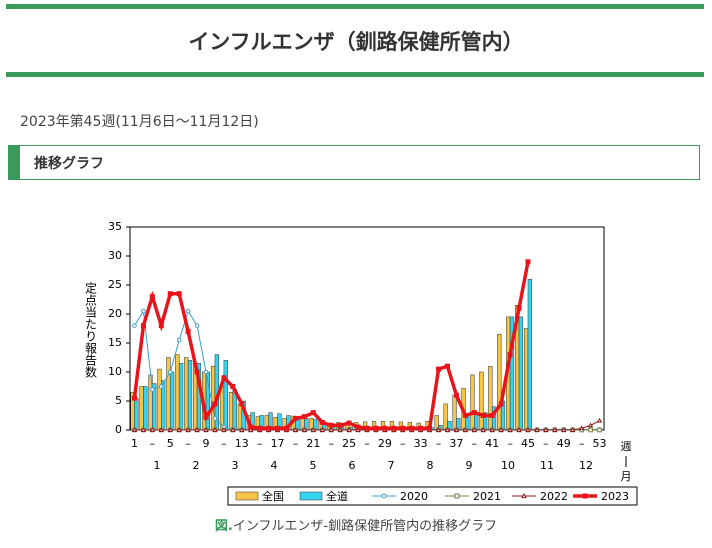 The width and height of the screenshot is (712, 548). I want to click on month-label: 2, so click(196, 465).